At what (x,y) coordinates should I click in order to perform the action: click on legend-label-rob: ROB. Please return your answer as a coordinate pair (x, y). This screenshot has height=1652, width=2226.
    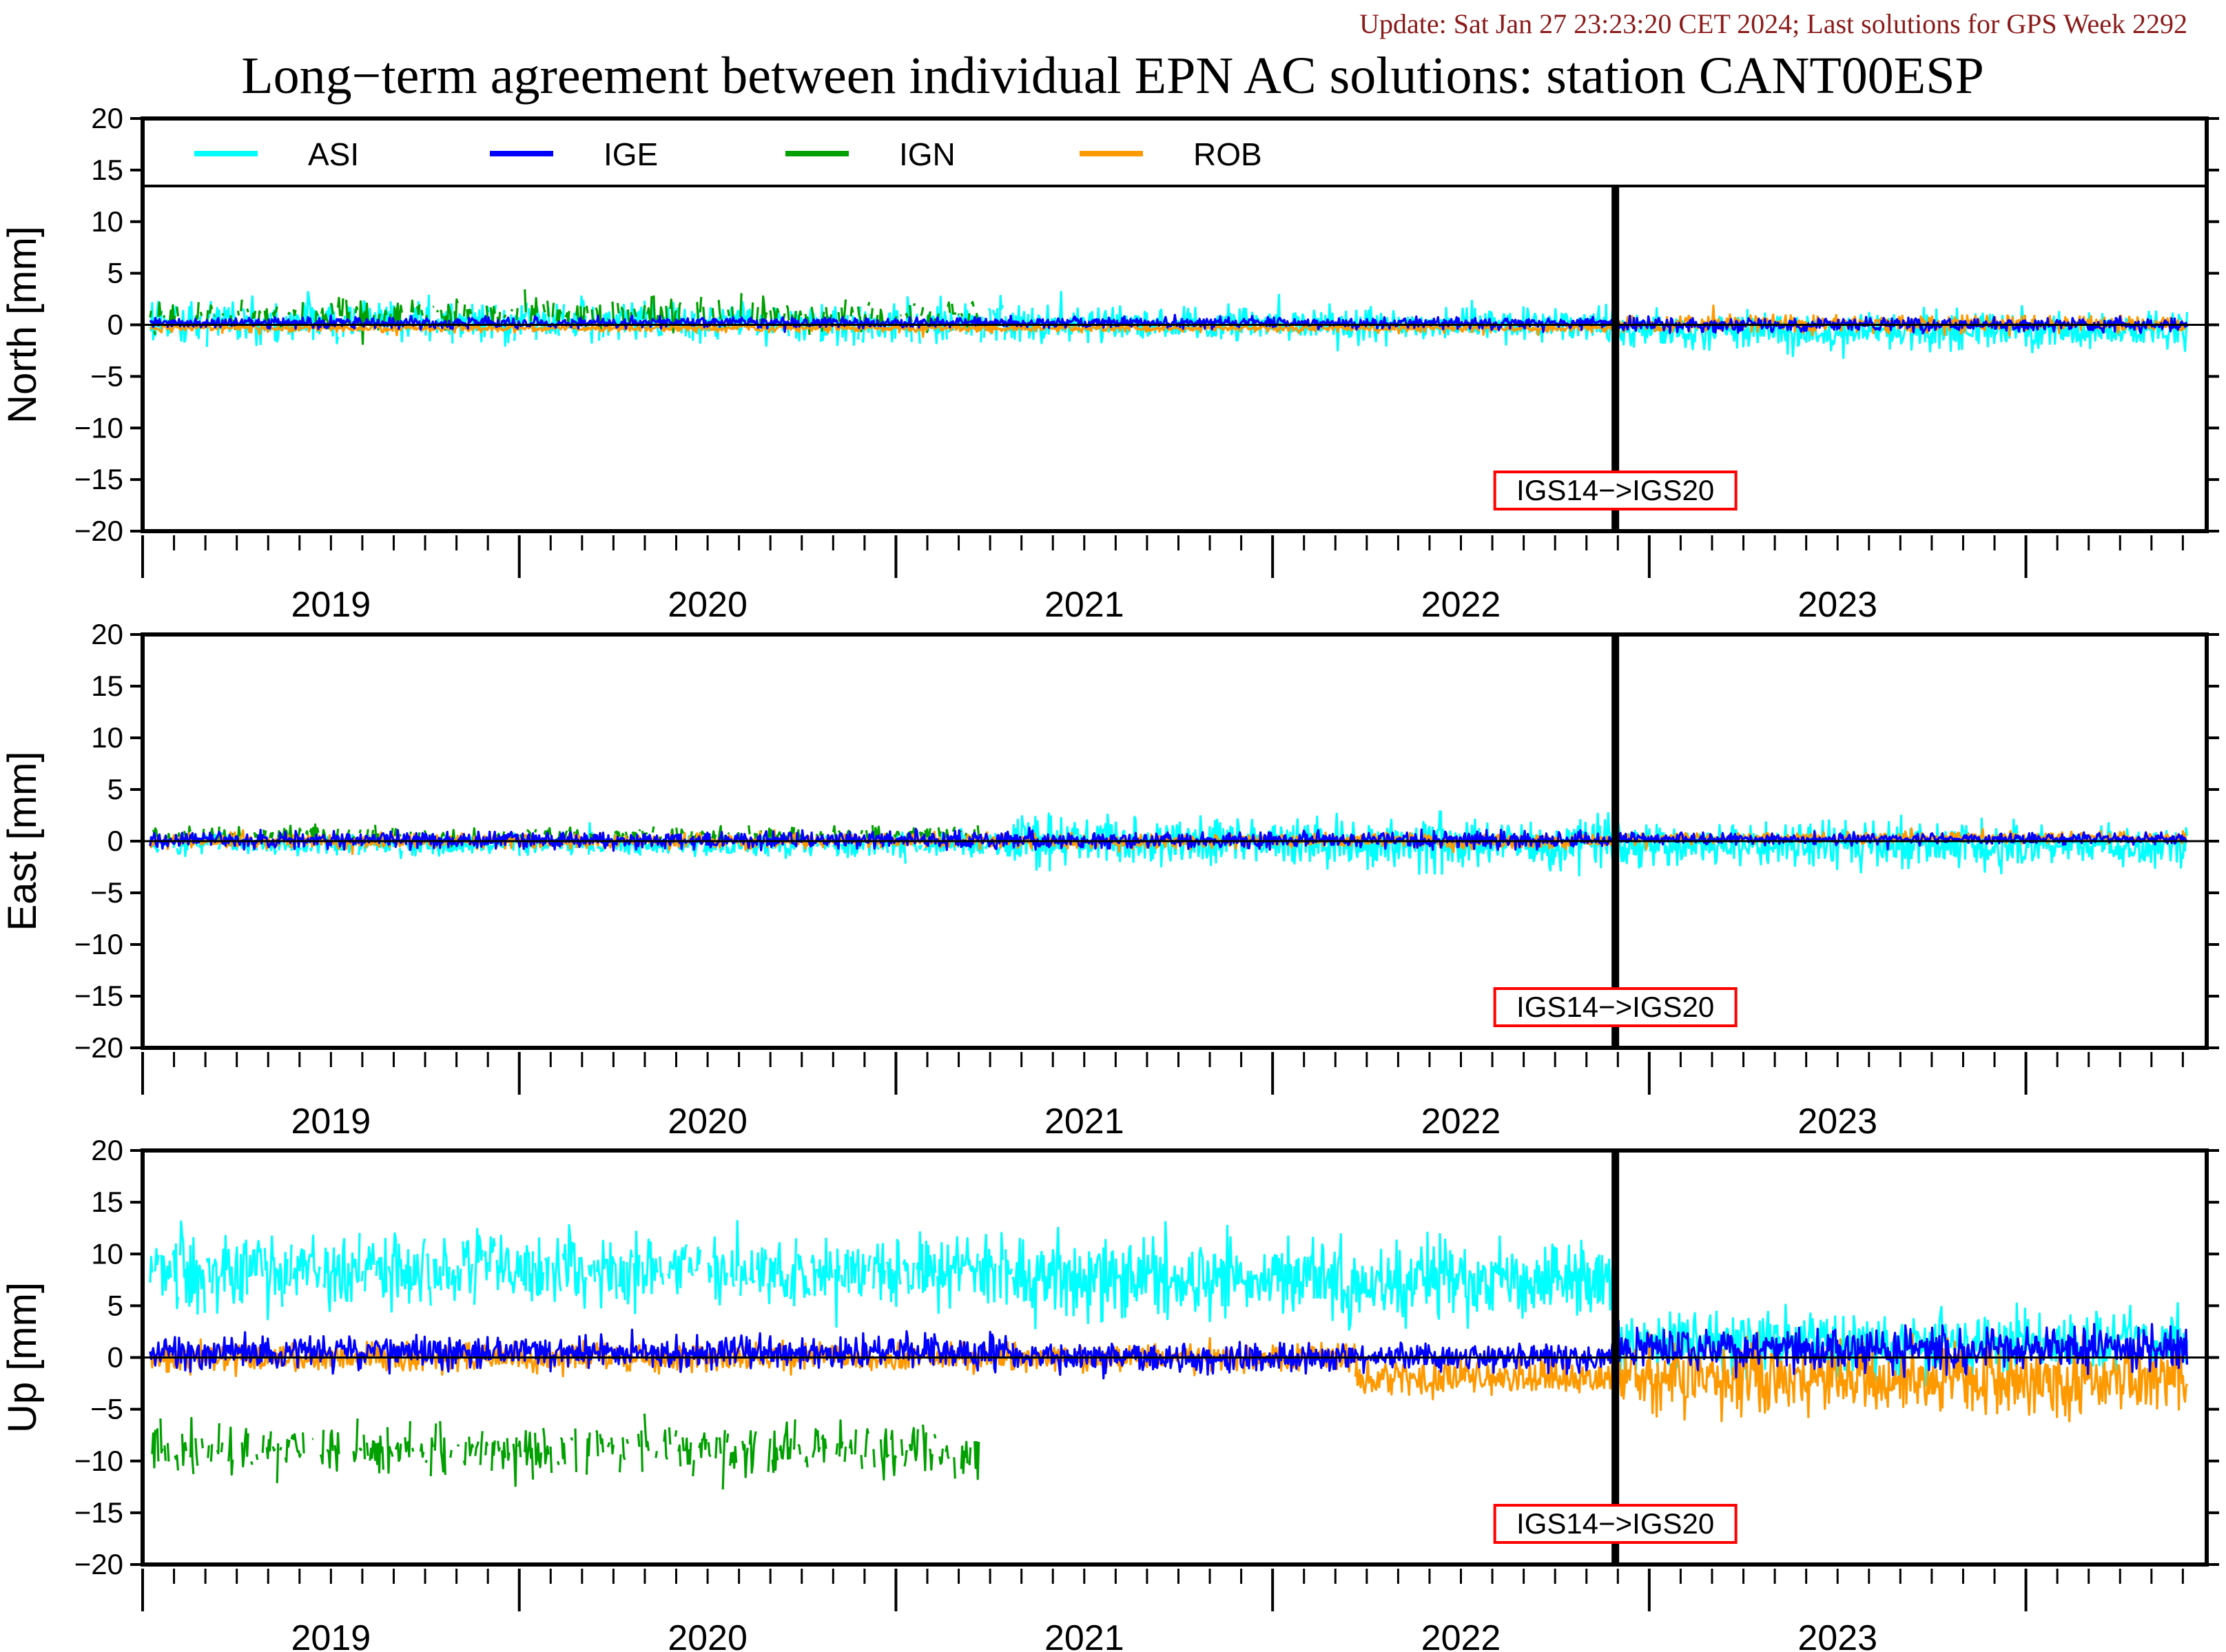
    Looking at the image, I should click on (1227, 154).